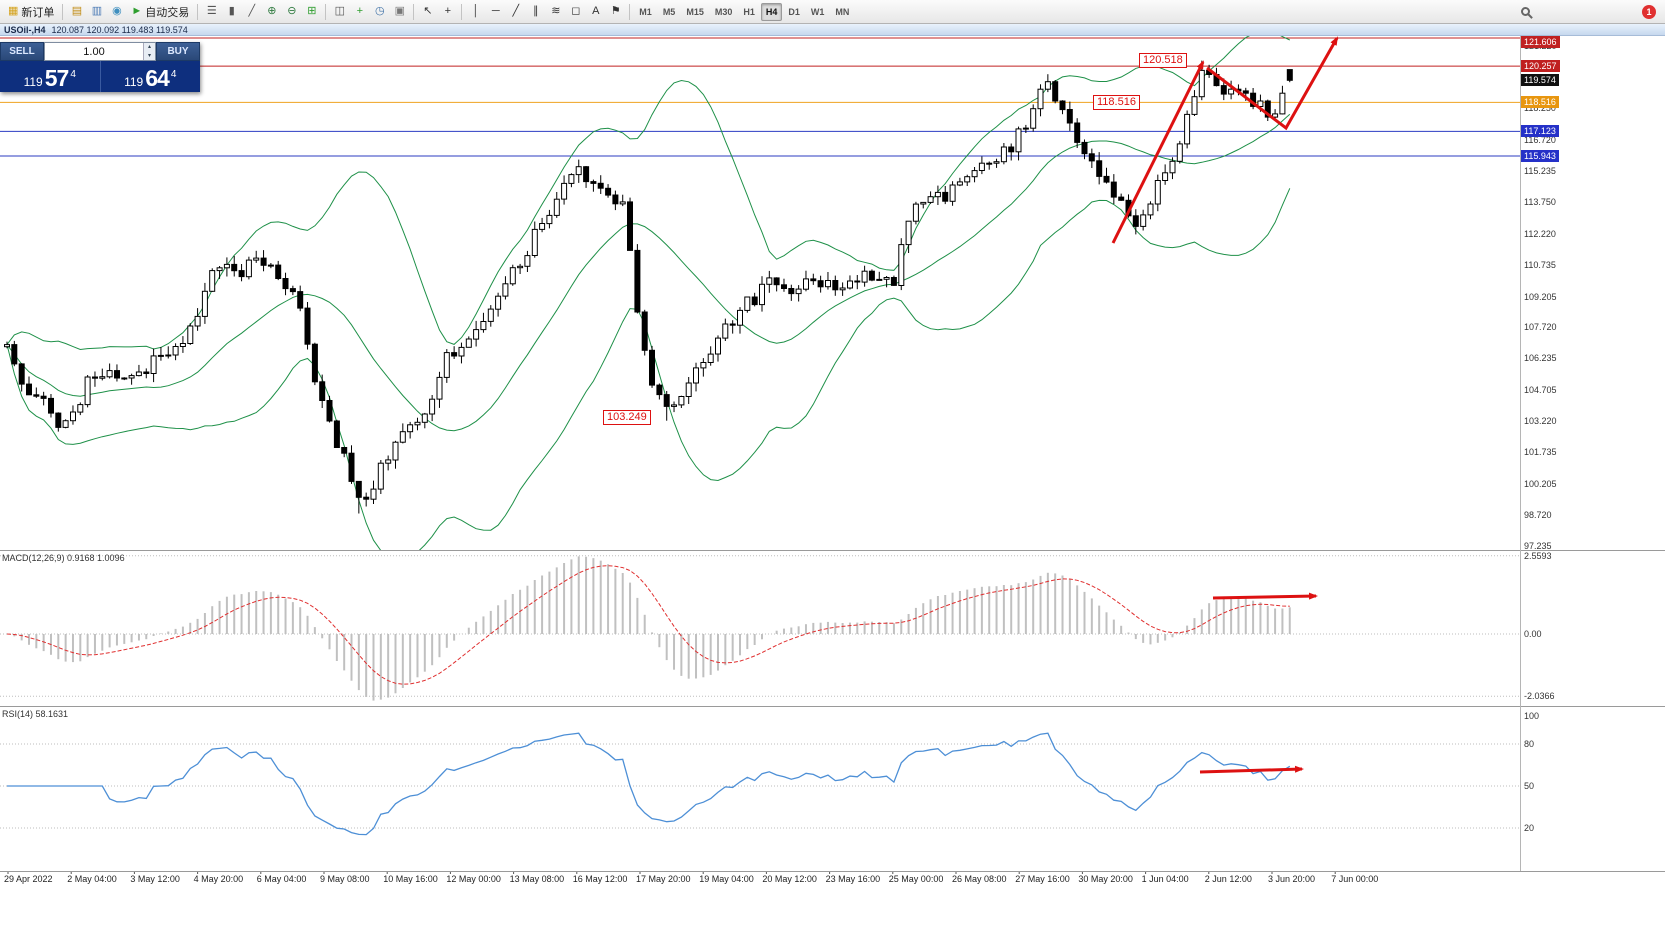 The image size is (1665, 944). Describe the element at coordinates (1538, 546) in the screenshot. I see `price-axis-label: 97.235` at that location.